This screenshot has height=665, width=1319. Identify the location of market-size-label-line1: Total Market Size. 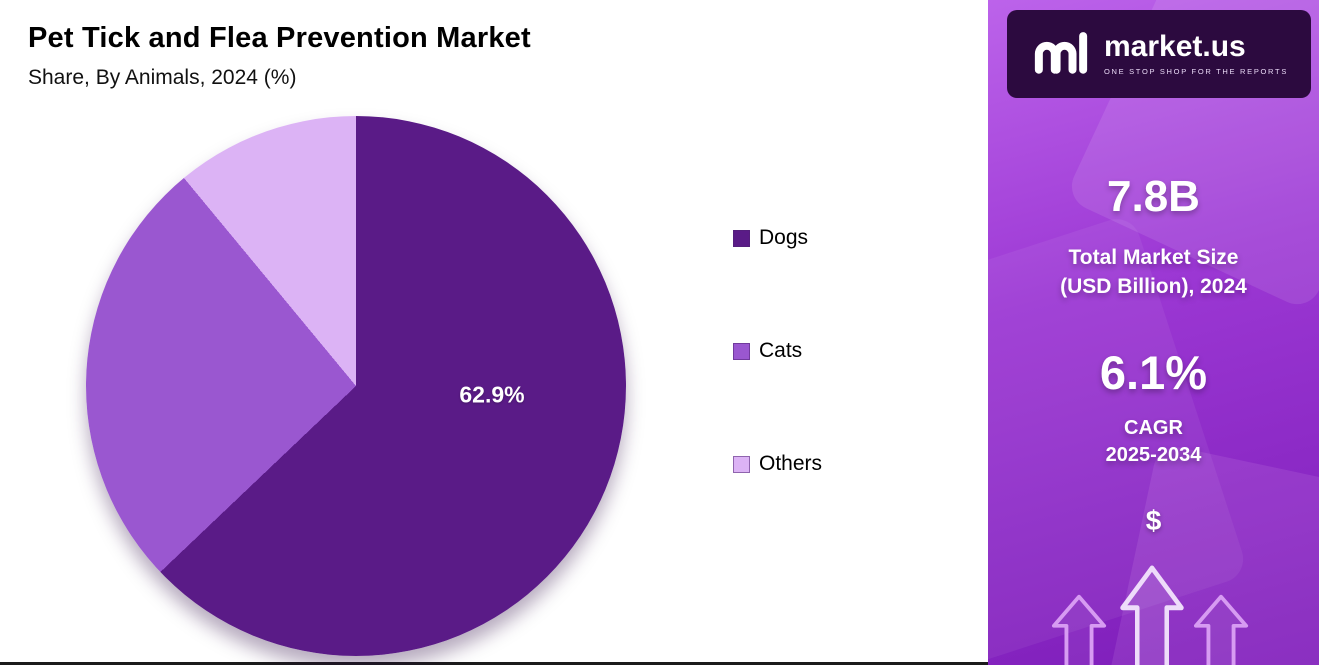
(1153, 257).